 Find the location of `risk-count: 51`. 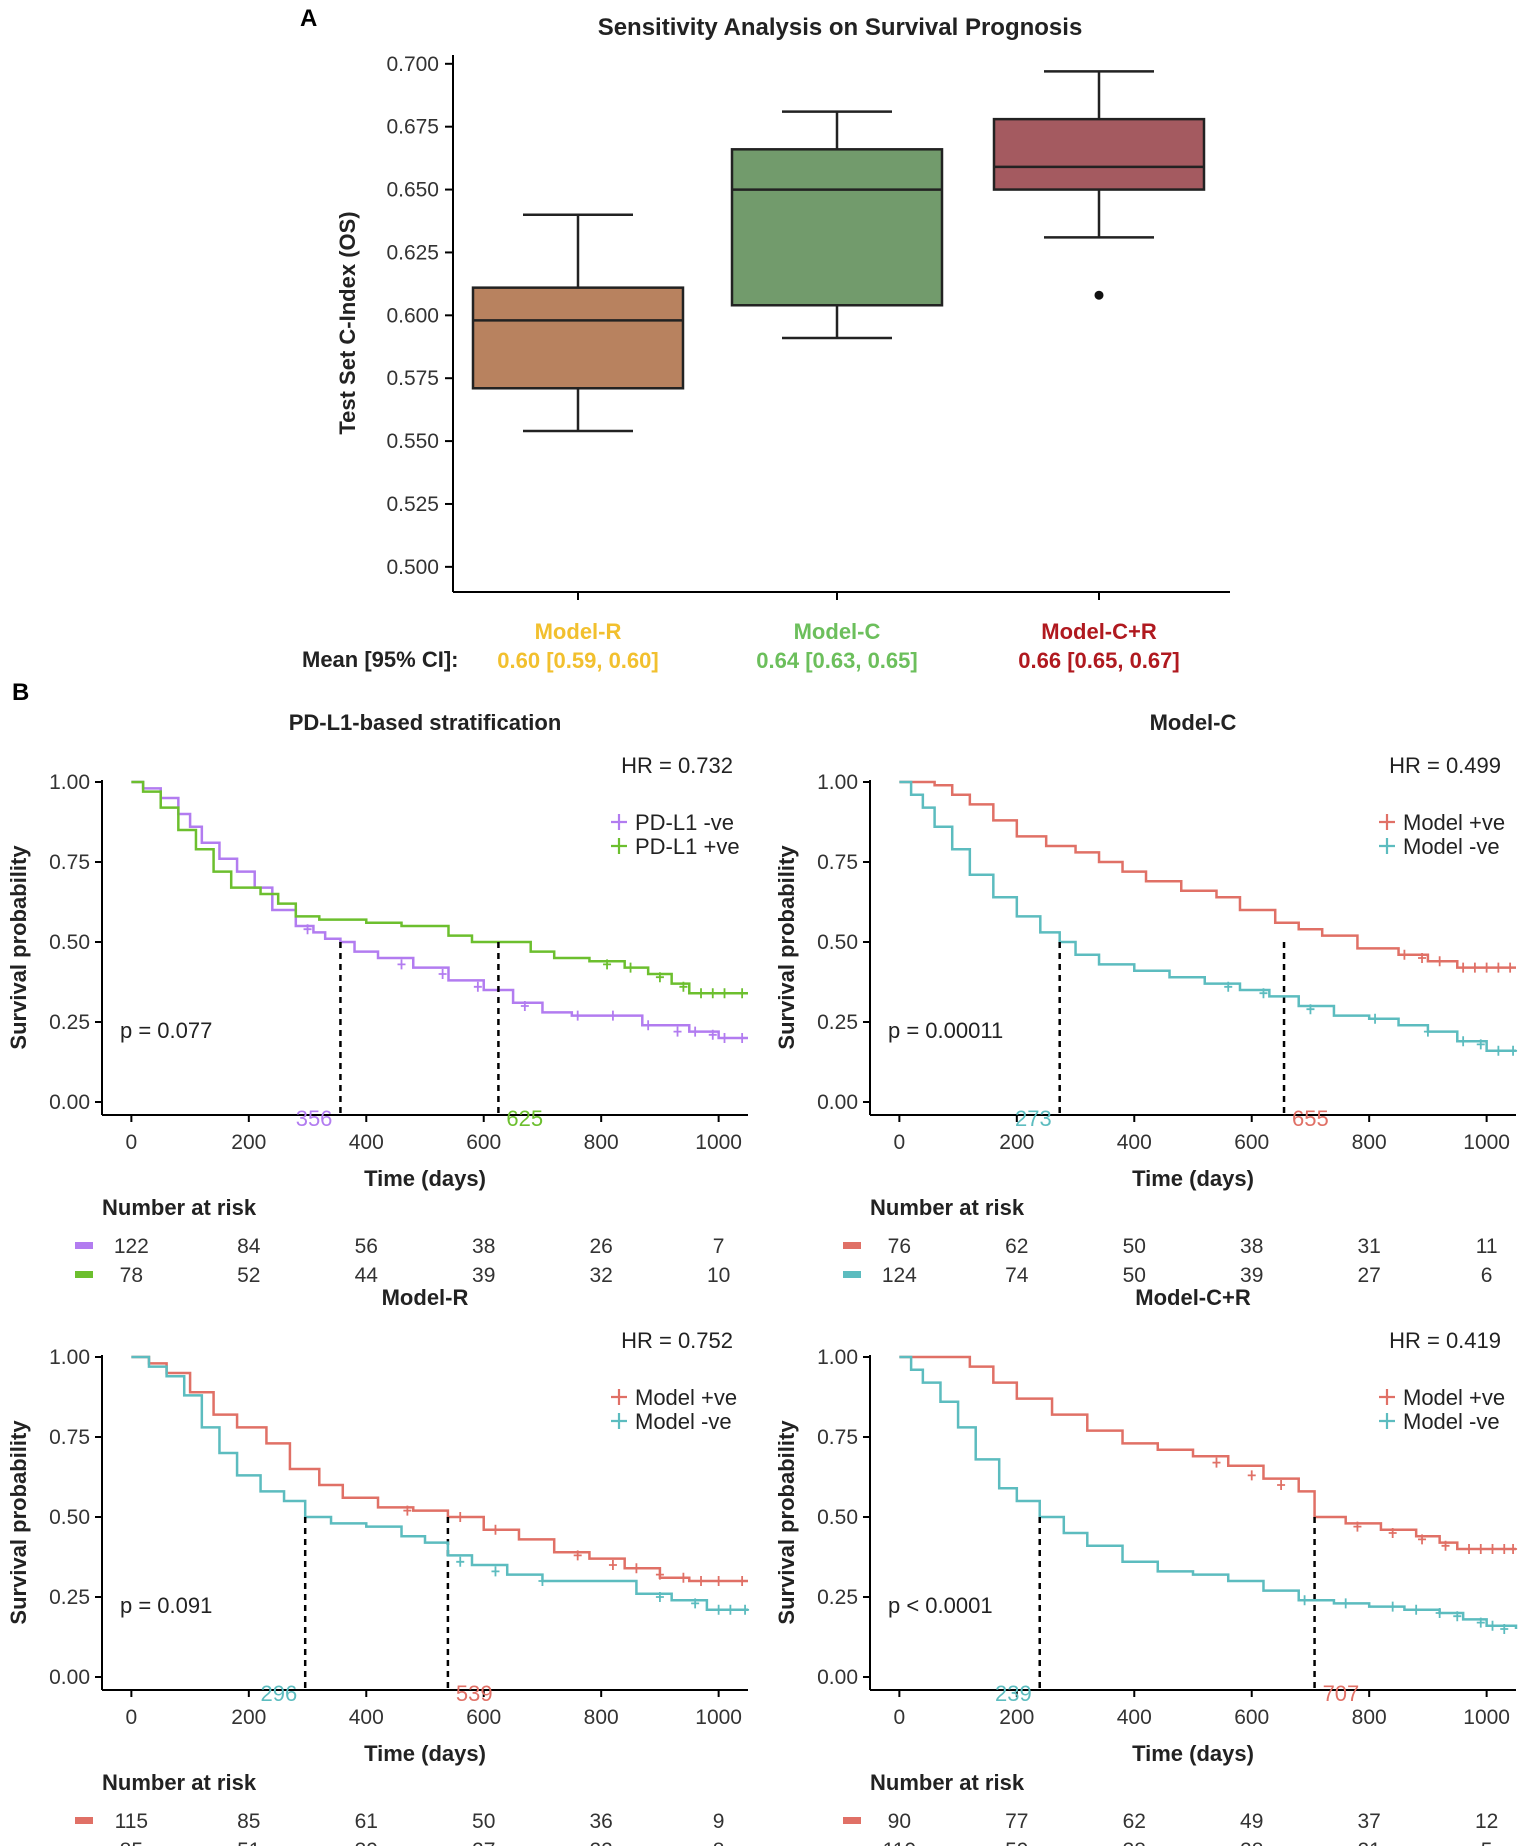

risk-count: 51 is located at coordinates (248, 1842).